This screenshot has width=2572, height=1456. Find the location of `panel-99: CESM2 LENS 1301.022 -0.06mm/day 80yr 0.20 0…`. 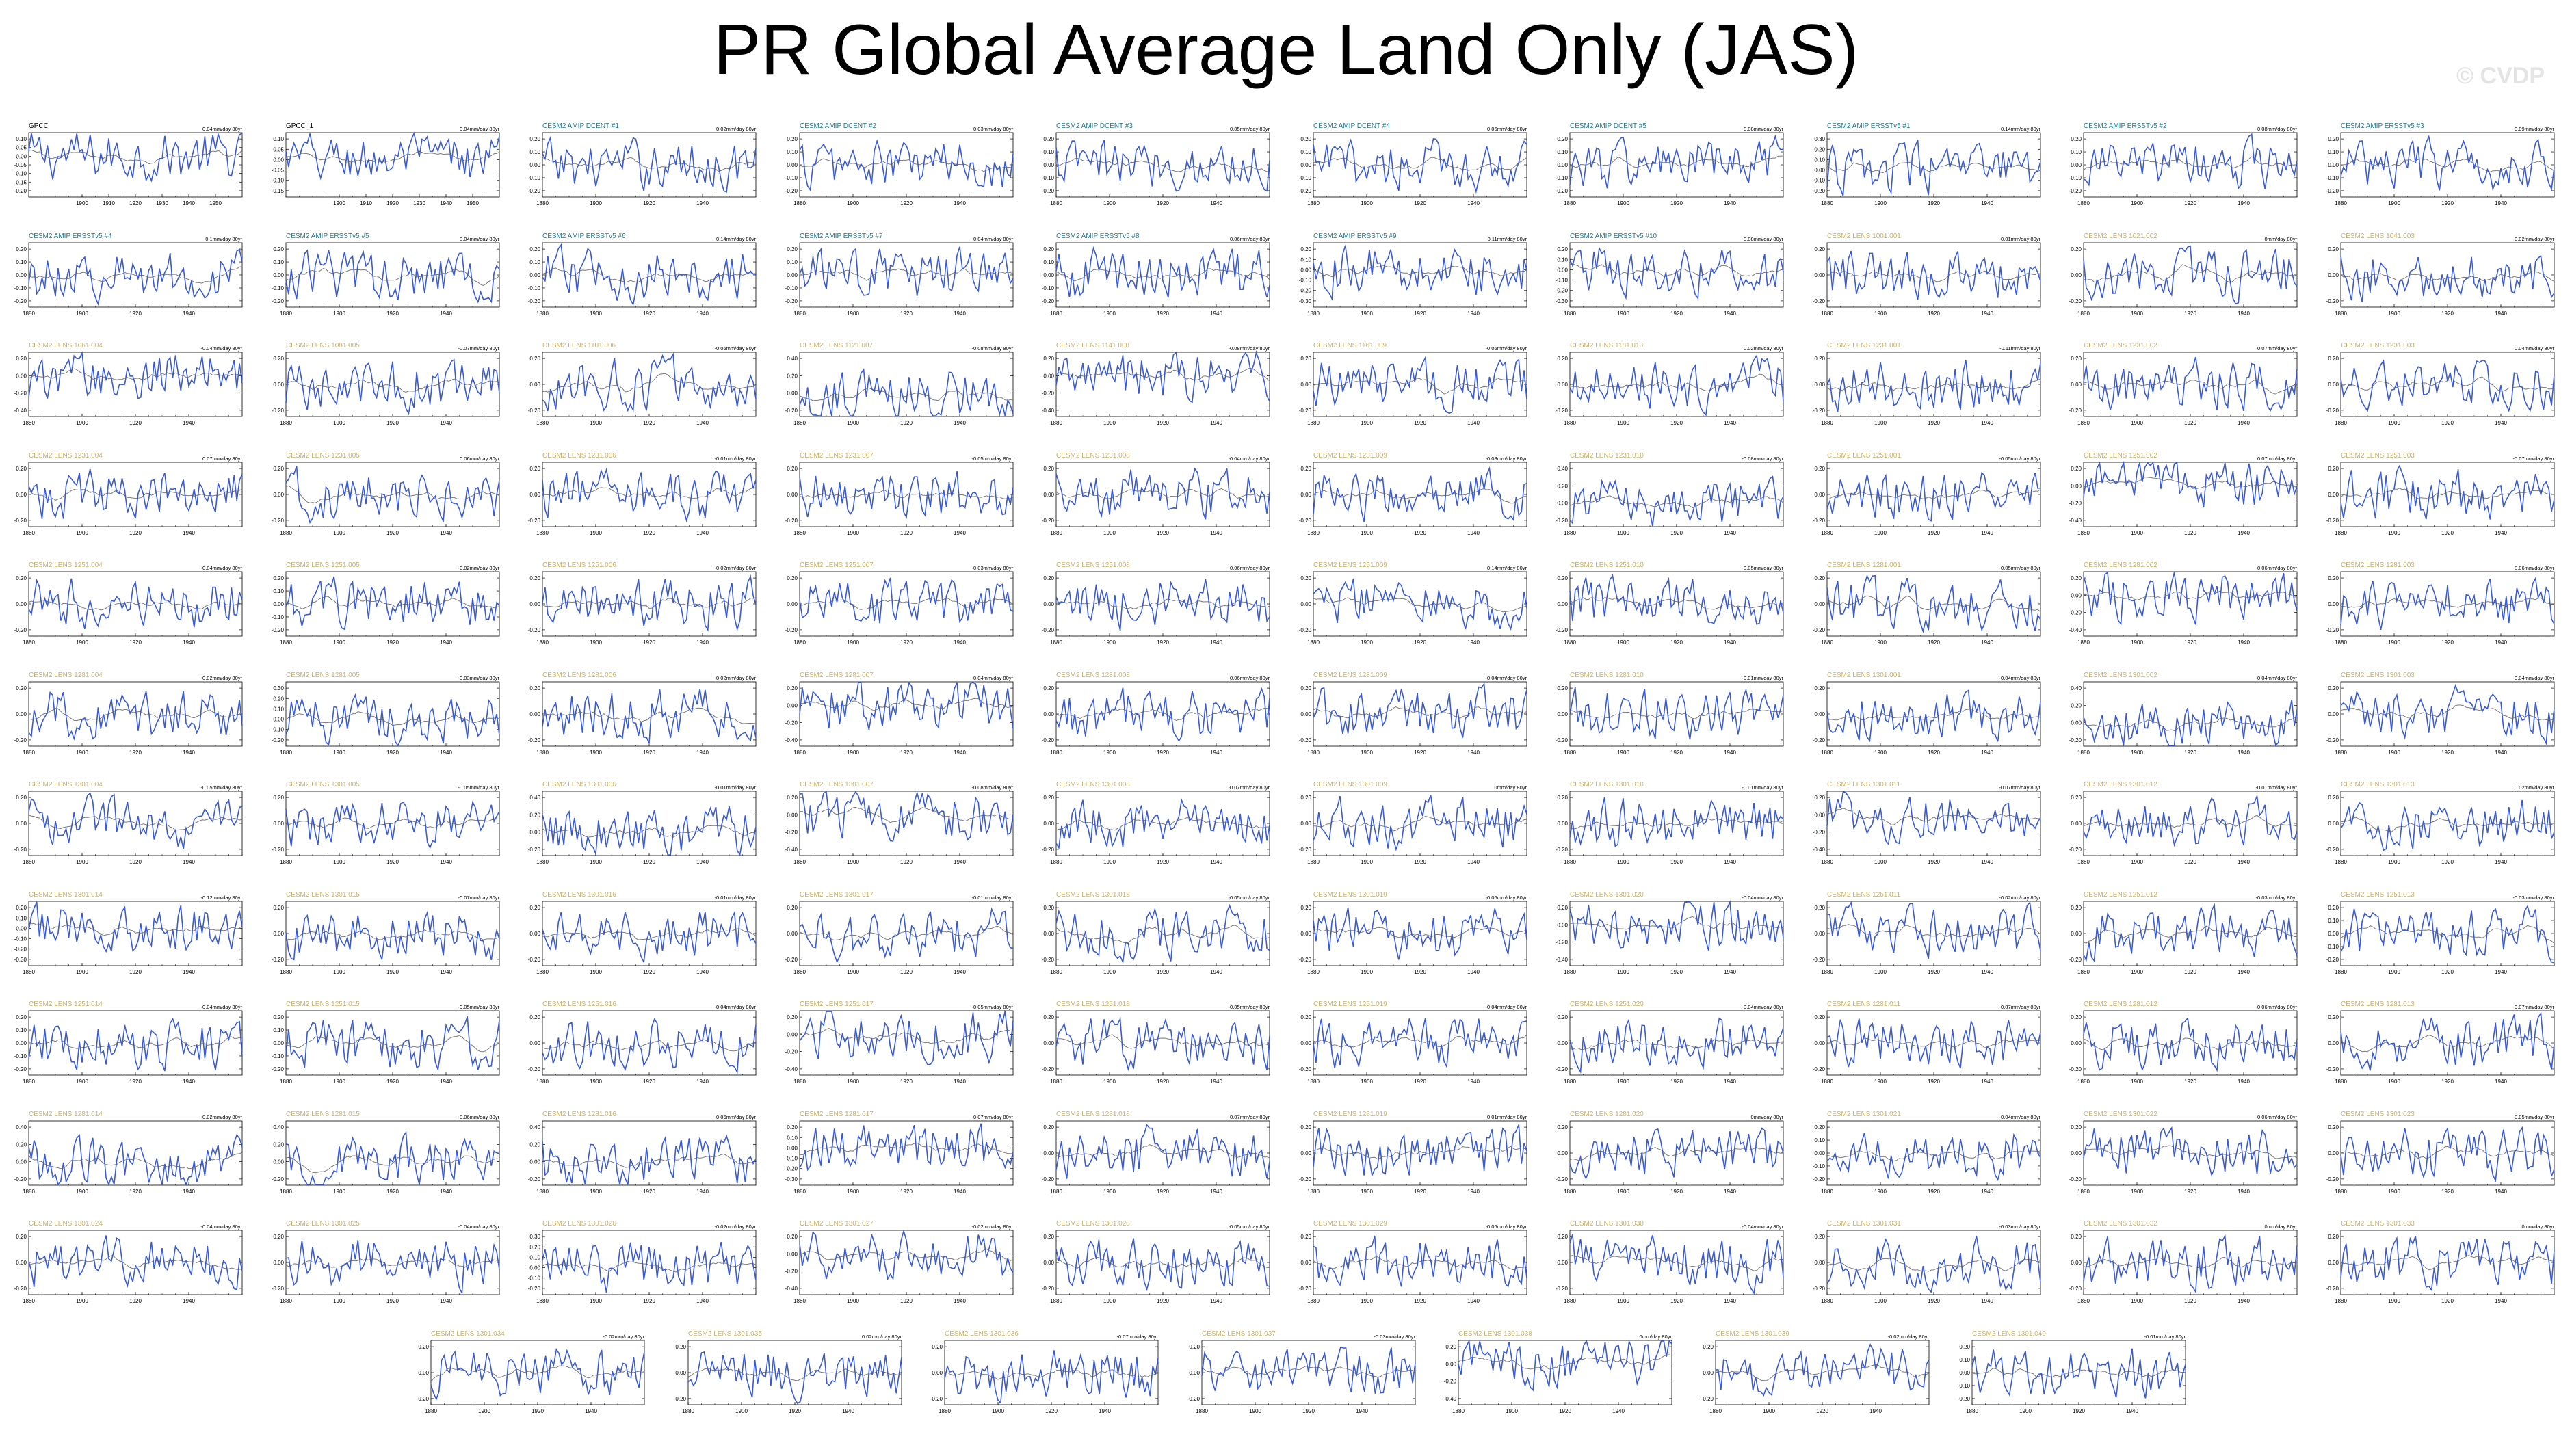

panel-99: CESM2 LENS 1301.022 -0.06mm/day 80yr 0.20 0… is located at coordinates (2183, 1153).